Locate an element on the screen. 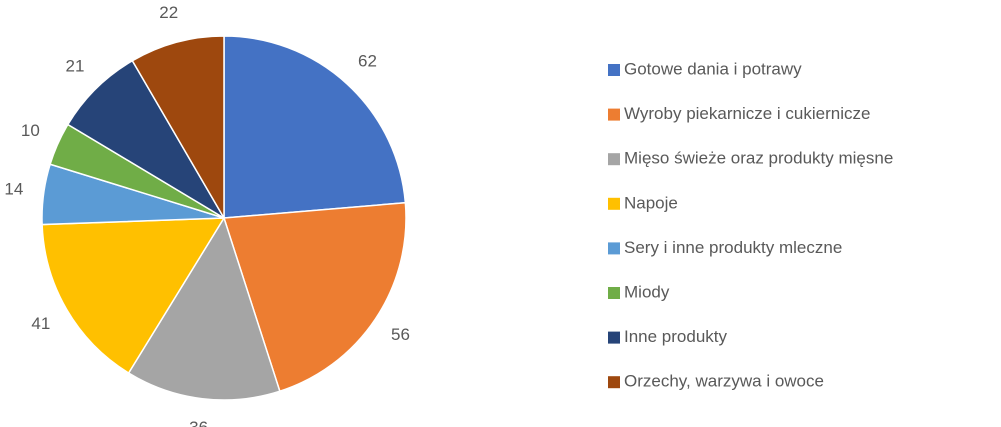  legend-label: Miody is located at coordinates (647, 291).